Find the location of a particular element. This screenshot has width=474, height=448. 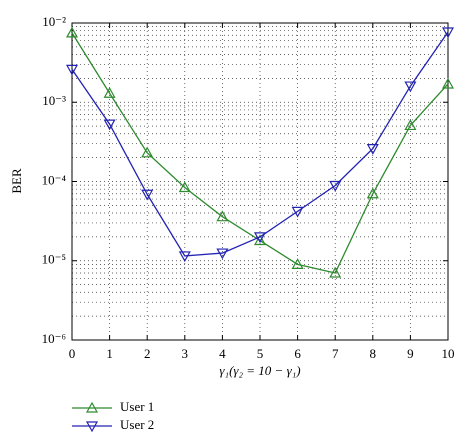

x-tick-label: 2 is located at coordinates (147, 353).